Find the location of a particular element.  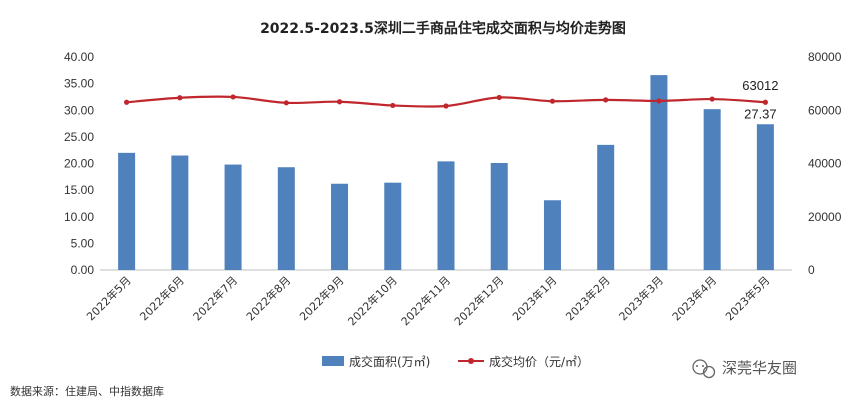

wechat-icon is located at coordinates (704, 369).